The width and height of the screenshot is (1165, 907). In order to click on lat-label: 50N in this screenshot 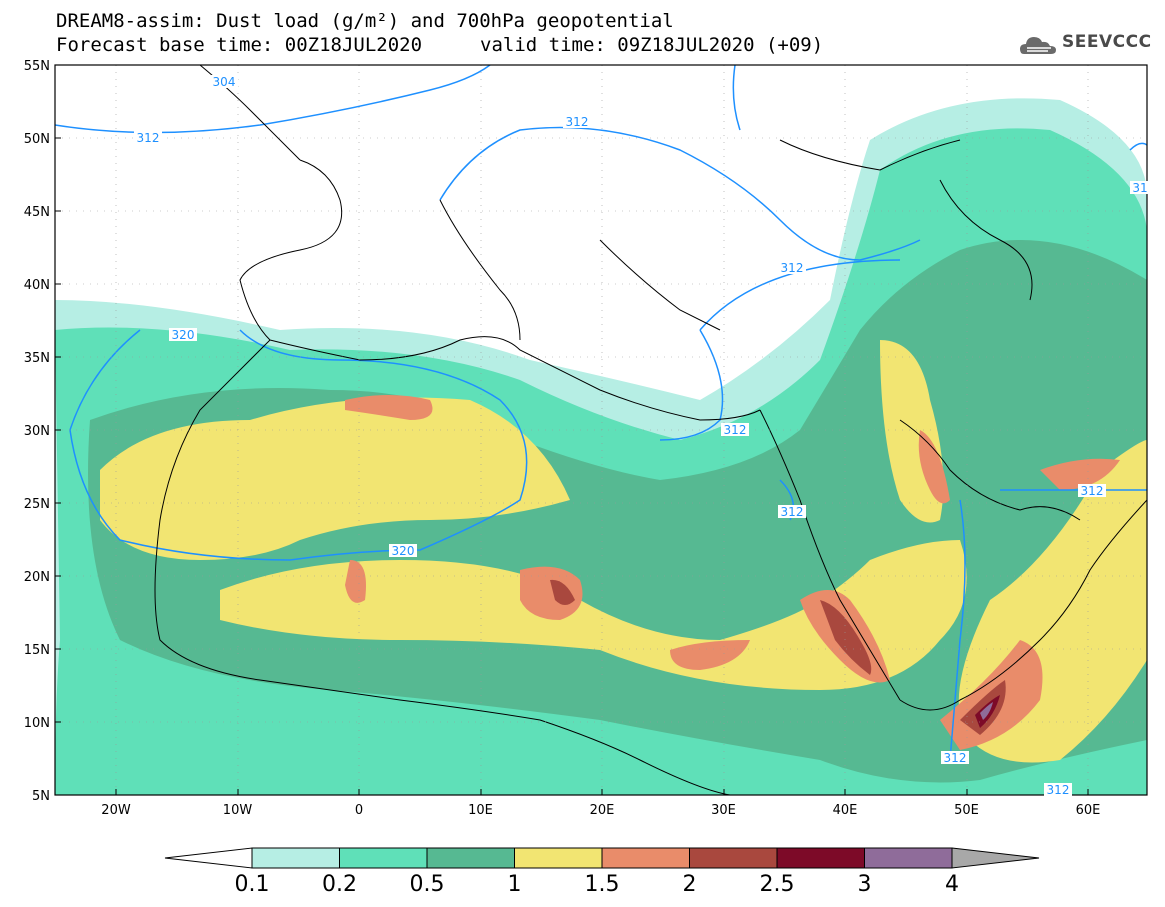, I will do `click(37, 139)`.